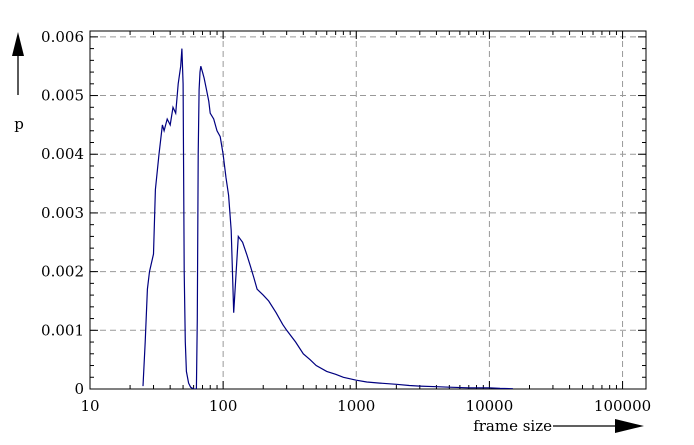  What do you see at coordinates (18, 63) in the screenshot?
I see `y-axis-arrow` at bounding box center [18, 63].